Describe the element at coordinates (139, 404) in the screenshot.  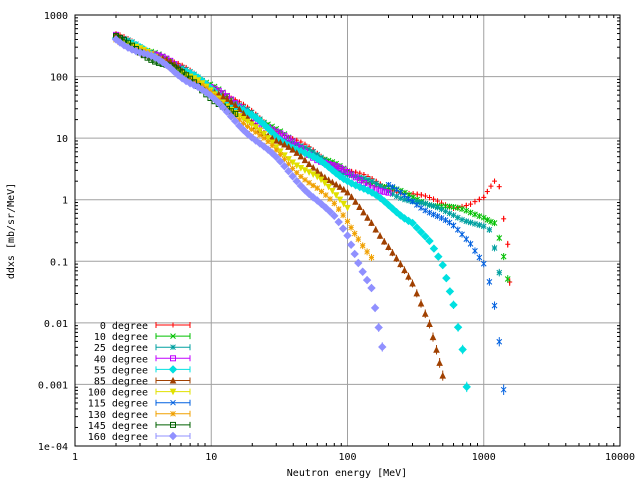
I see `legend-entry: 115 degree` at that location.